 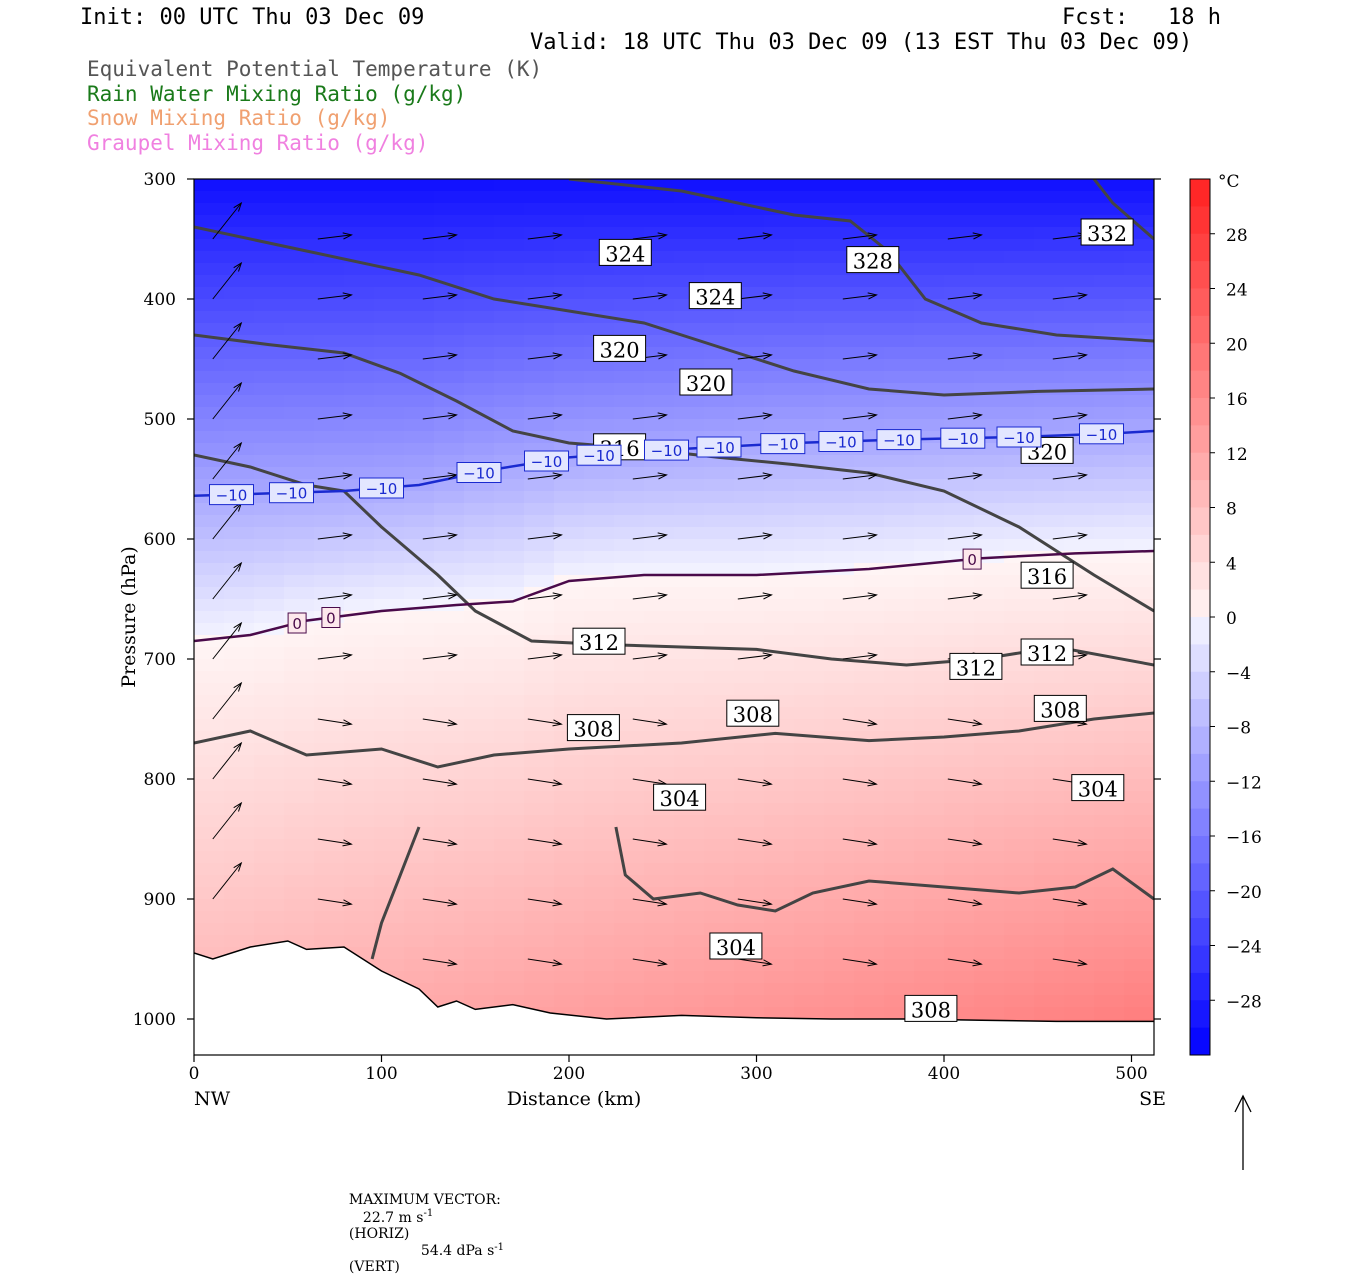 What do you see at coordinates (1244, 1002) in the screenshot?
I see `colorbar-tick-label: −28` at bounding box center [1244, 1002].